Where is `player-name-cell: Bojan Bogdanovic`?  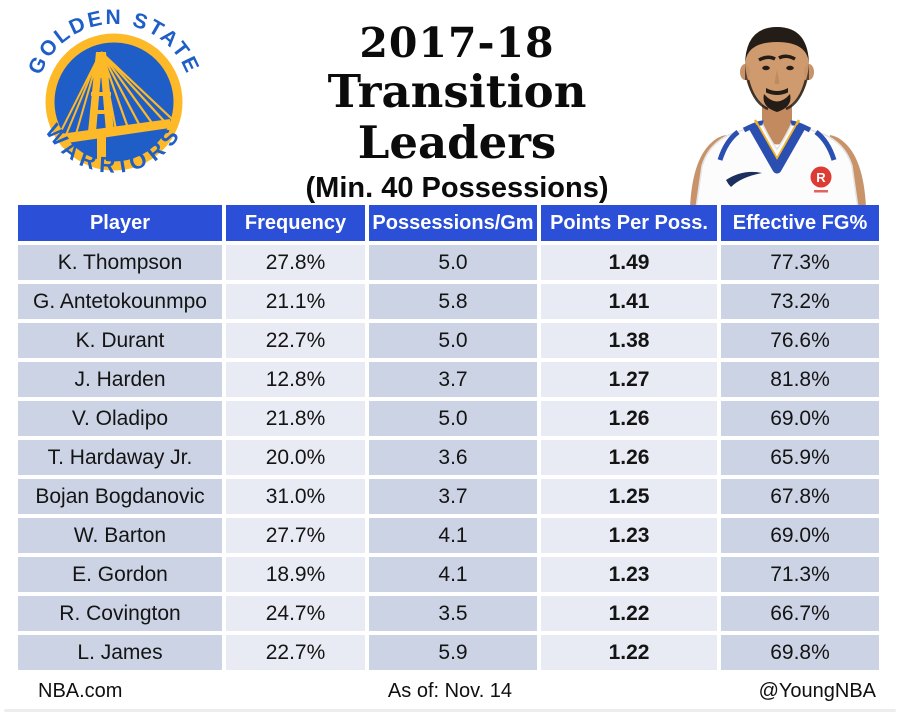 player-name-cell: Bojan Bogdanovic is located at coordinates (120, 496).